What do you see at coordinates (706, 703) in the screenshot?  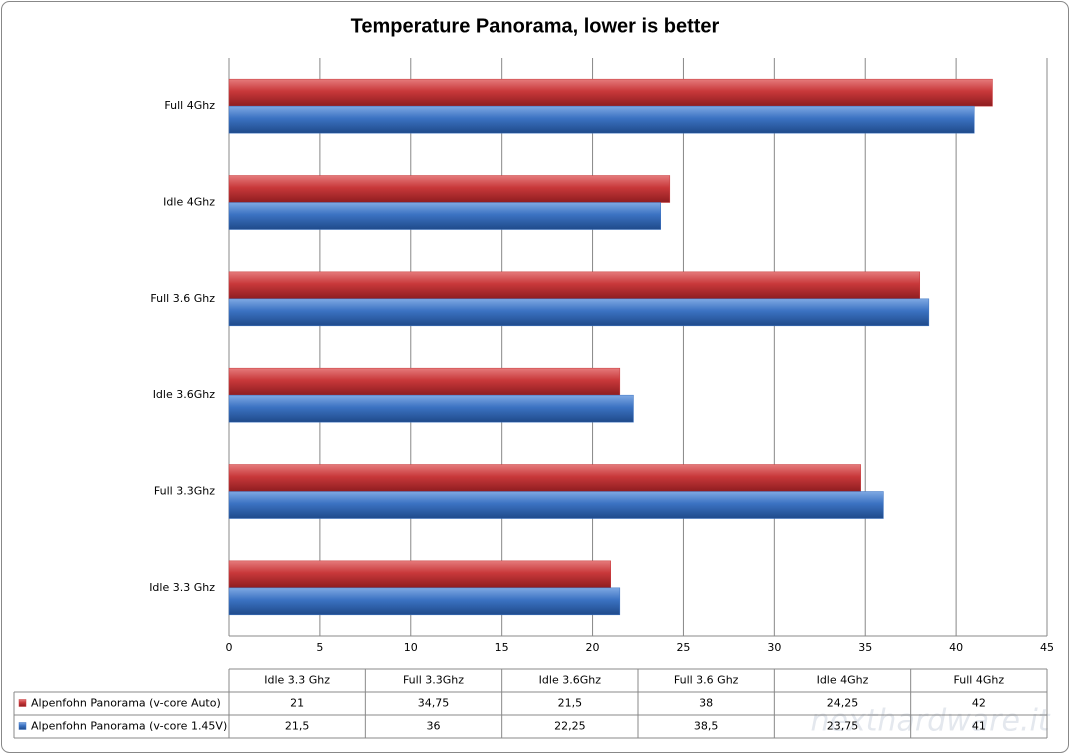 I see `table-value: 38` at bounding box center [706, 703].